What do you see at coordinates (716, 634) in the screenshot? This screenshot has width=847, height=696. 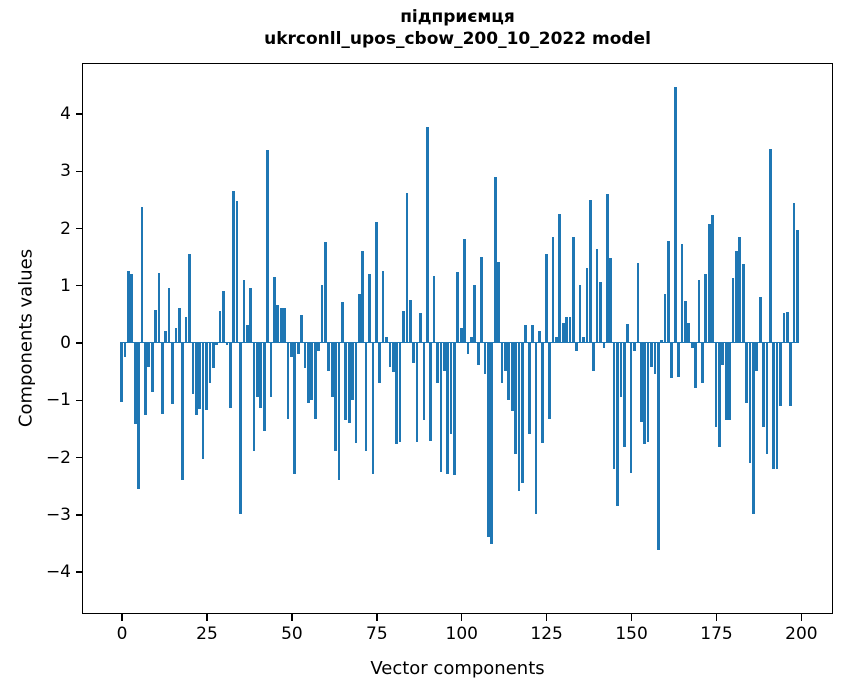 I see `x-tick-label: 175` at bounding box center [716, 634].